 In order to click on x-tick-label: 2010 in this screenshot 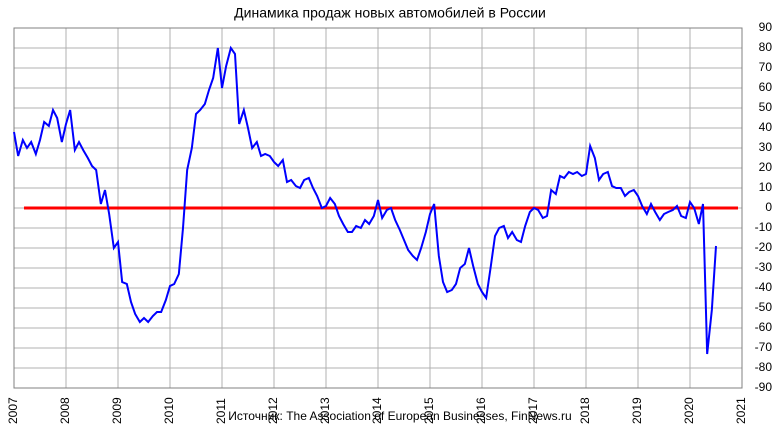, I will do `click(169, 410)`.